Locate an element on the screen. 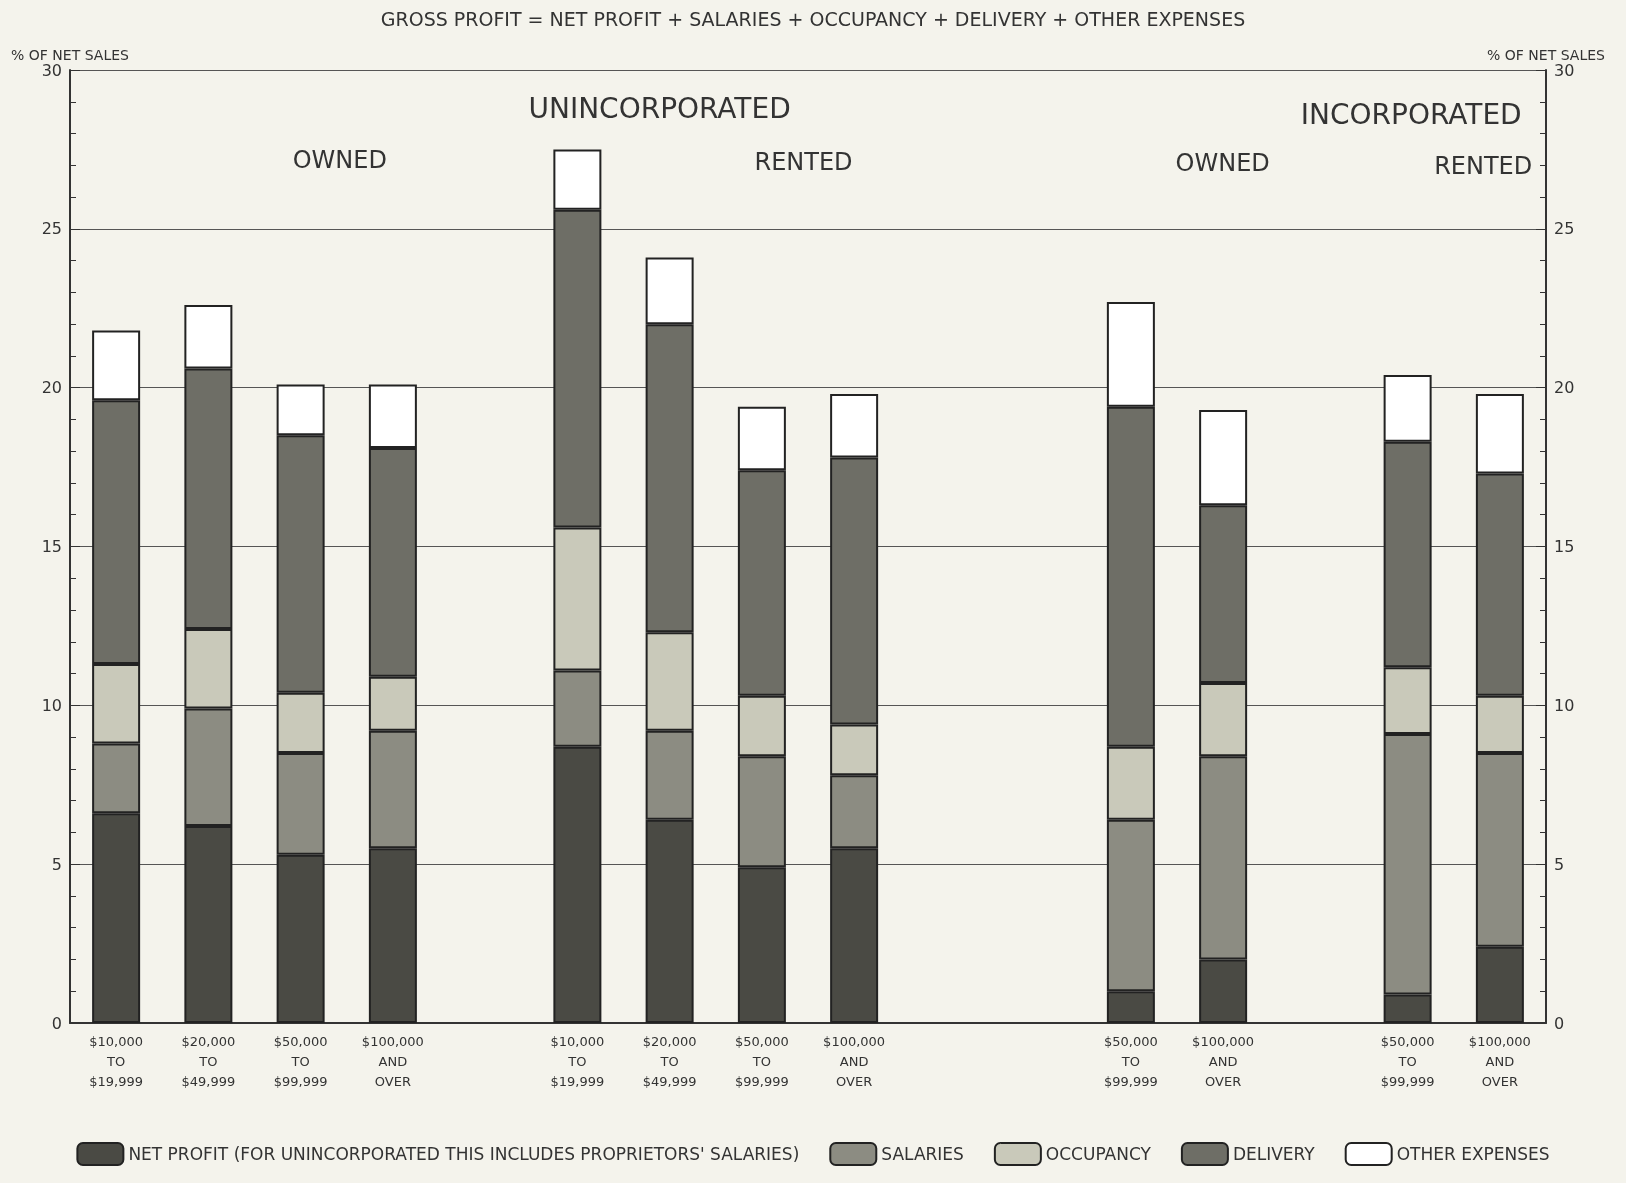 This screenshot has height=1183, width=1626. y-tick-label: 10 is located at coordinates (51, 705).